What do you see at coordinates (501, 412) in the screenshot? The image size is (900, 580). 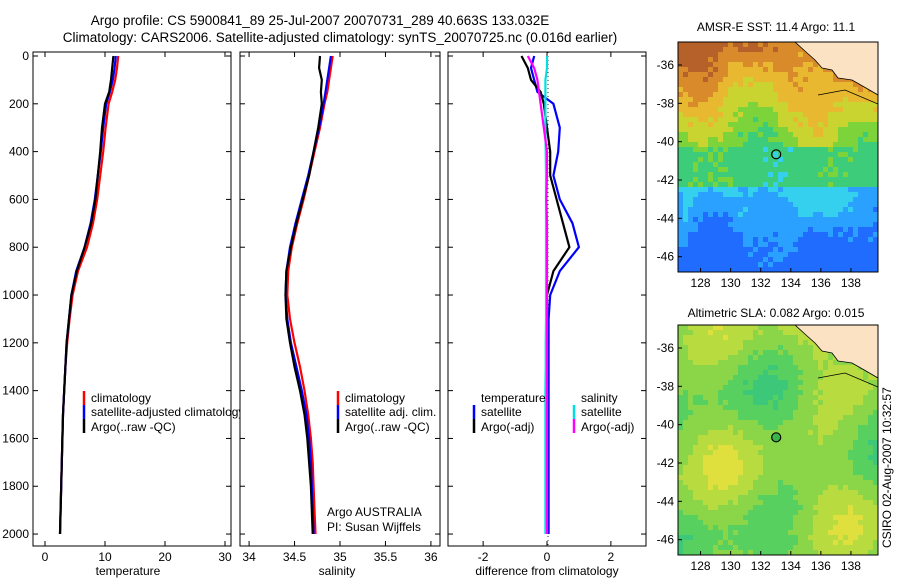 I see `legend-label-temp-satellite: satellite` at bounding box center [501, 412].